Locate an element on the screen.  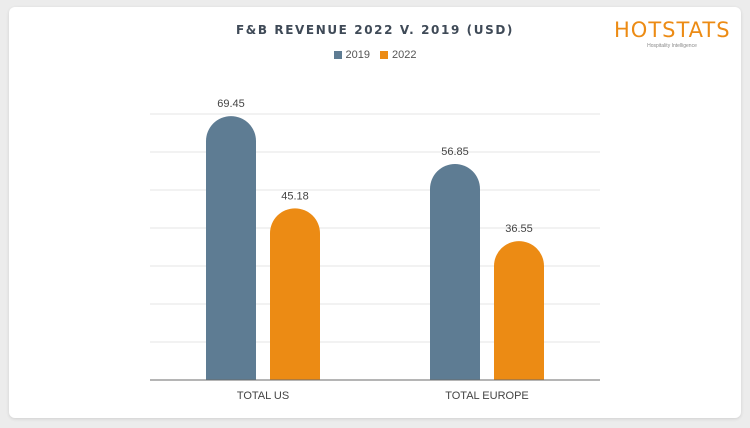
hotstats-logo: HOTSTATS Hospitality Intelligence is located at coordinates (672, 34).